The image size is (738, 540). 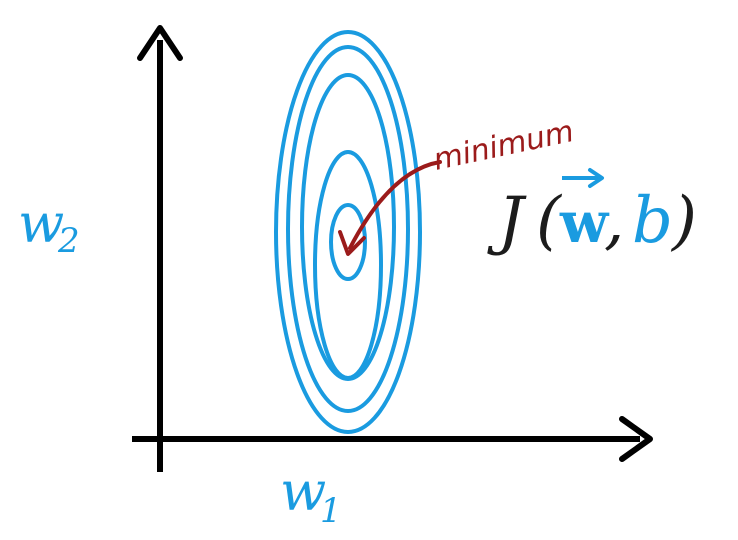 I want to click on y-axis-subscript: 2, so click(x=68, y=241).